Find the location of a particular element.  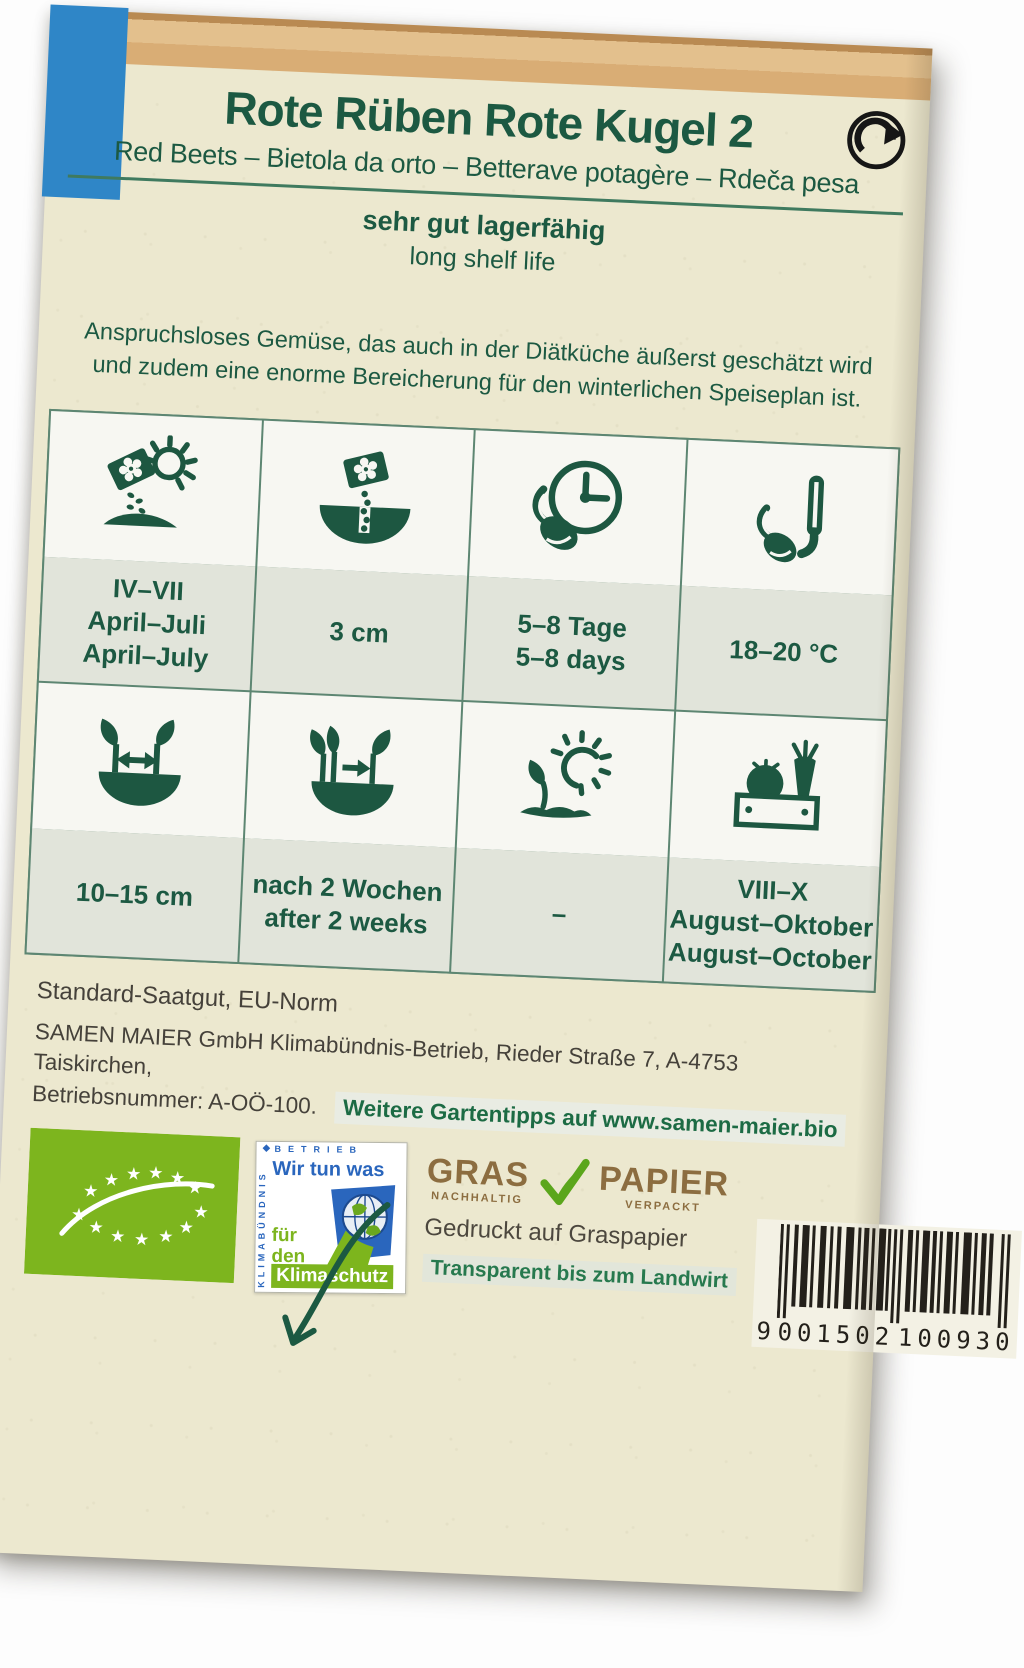

curved-arrow-icon is located at coordinates (326, 1275).